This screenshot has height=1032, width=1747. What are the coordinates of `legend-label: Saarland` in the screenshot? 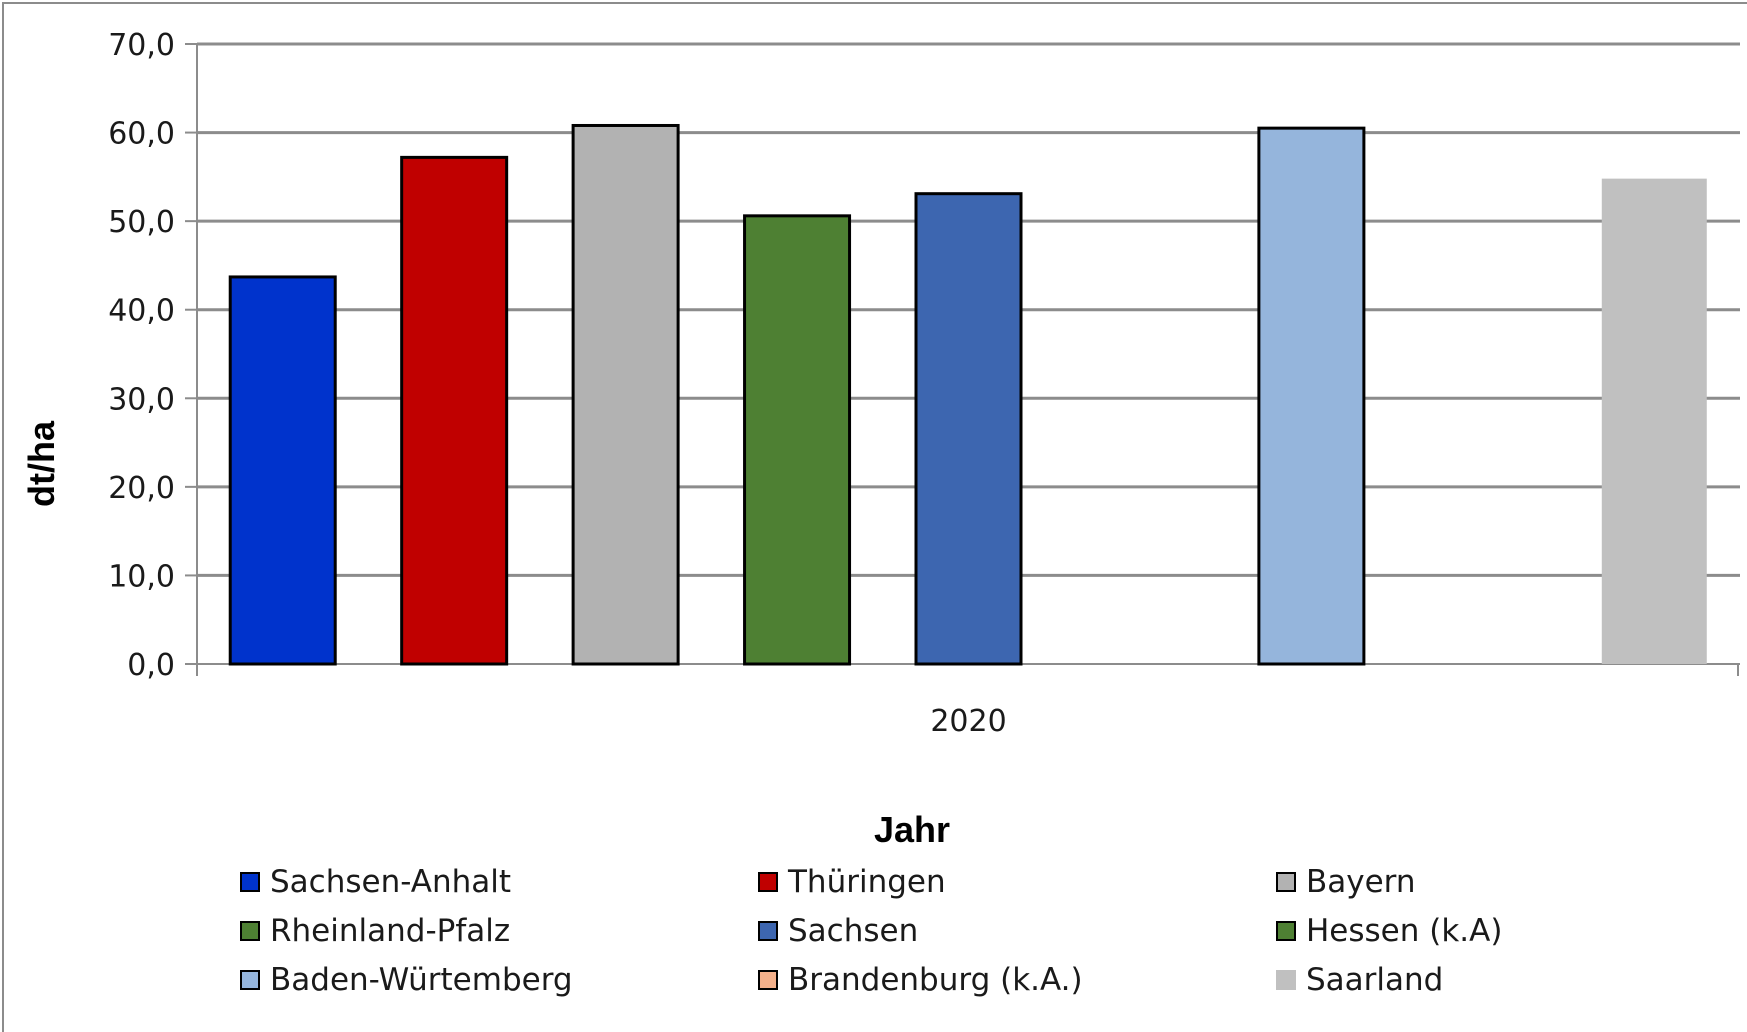 It's located at (1375, 980).